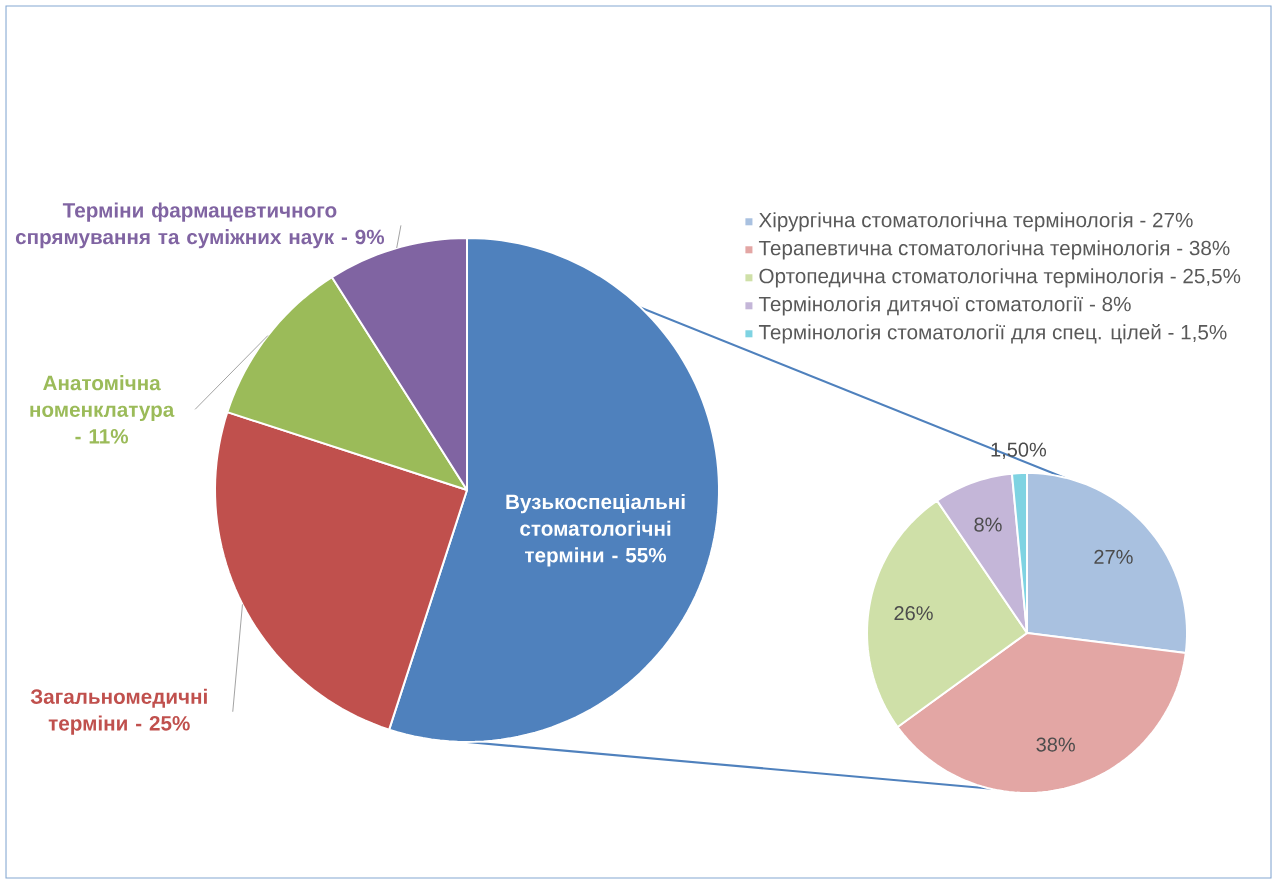  What do you see at coordinates (1113, 556) in the screenshot?
I see `data-label: 27%` at bounding box center [1113, 556].